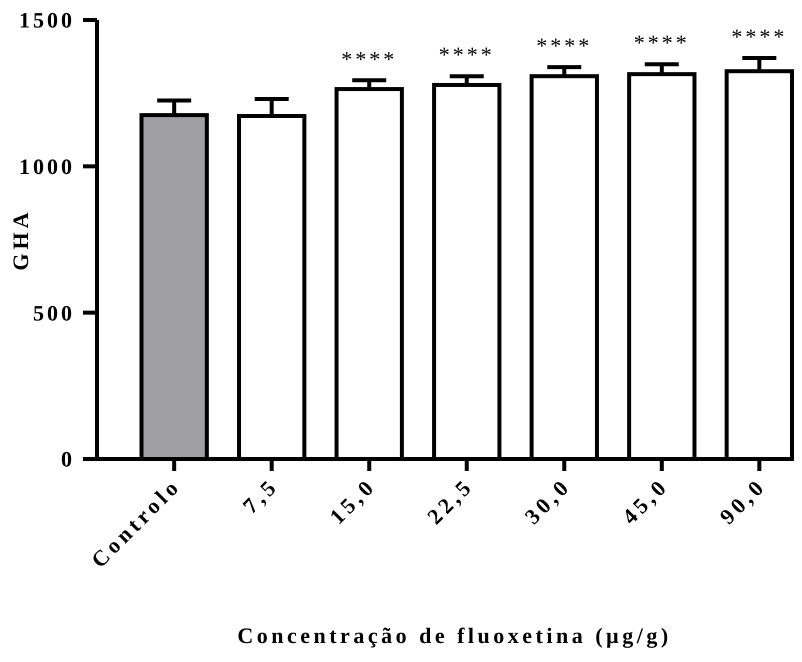  What do you see at coordinates (54, 313) in the screenshot?
I see `y-tick-label: 500` at bounding box center [54, 313].